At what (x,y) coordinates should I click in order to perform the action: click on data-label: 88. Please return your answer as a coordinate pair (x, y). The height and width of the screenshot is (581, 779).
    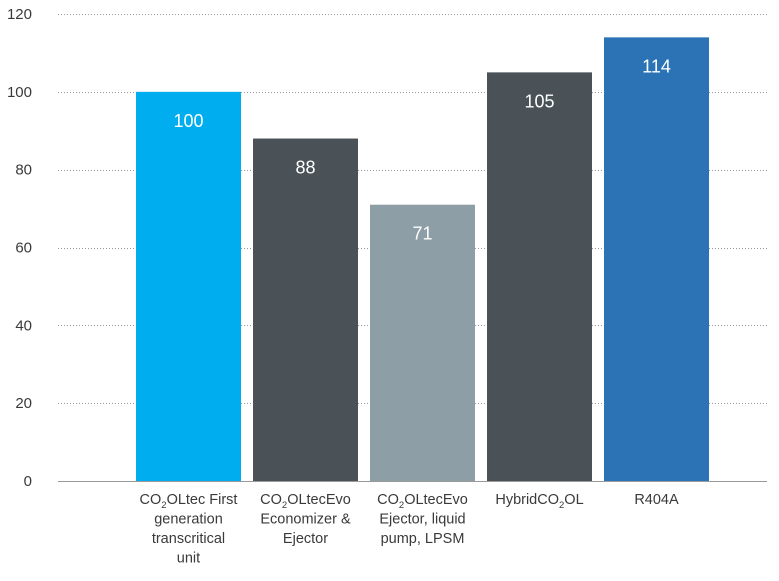
    Looking at the image, I should click on (305, 168).